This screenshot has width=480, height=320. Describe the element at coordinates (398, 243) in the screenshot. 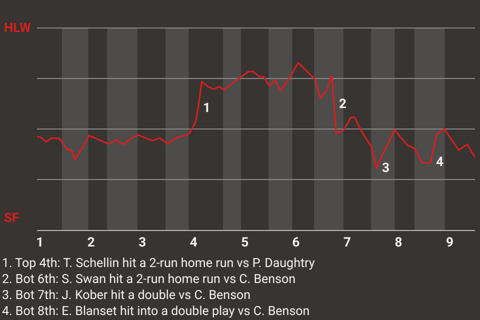

I see `x-tick-label: 8` at that location.